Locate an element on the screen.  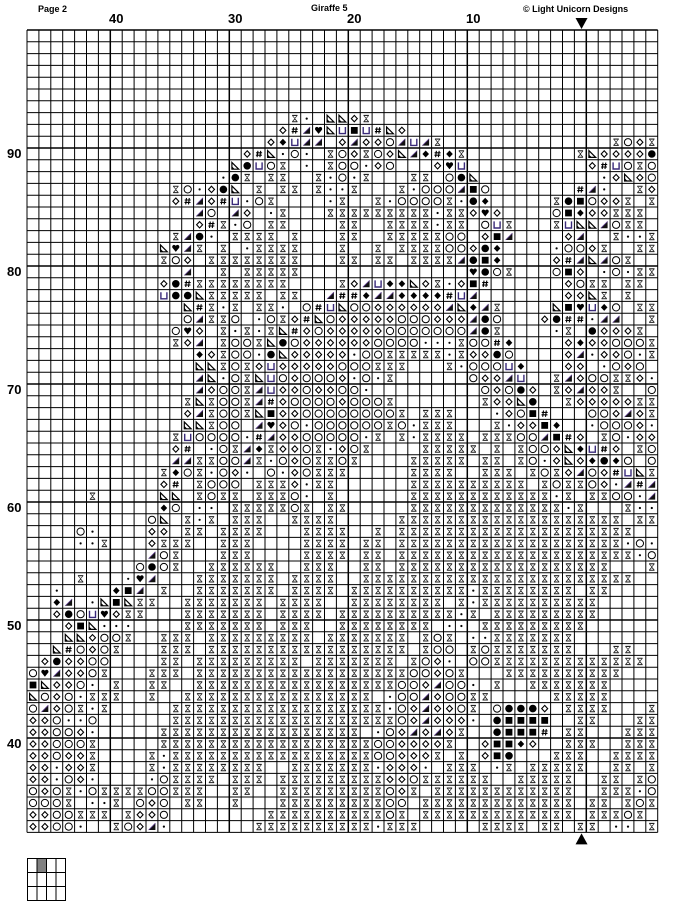
stitch-u-shape is located at coordinates (616, 166).